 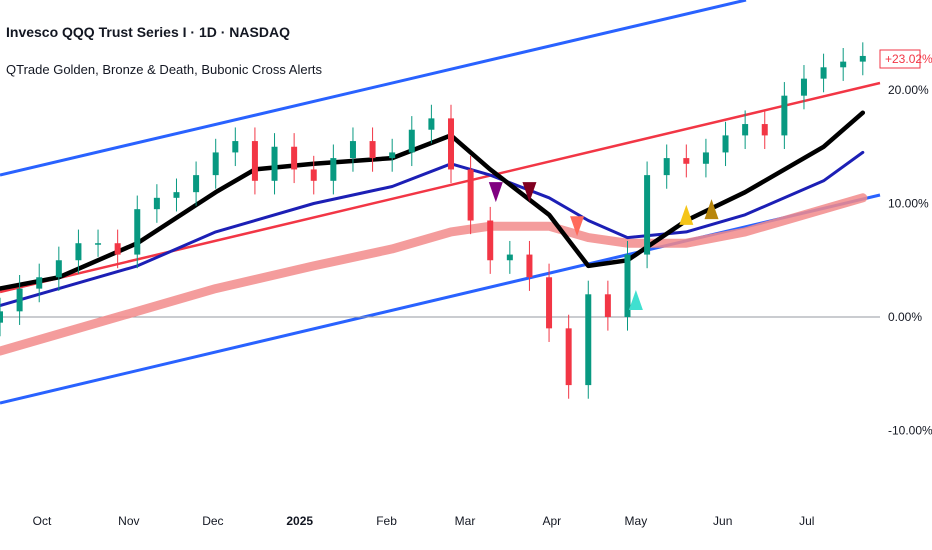 I want to click on x-tick-label: 2025, so click(x=299, y=521).